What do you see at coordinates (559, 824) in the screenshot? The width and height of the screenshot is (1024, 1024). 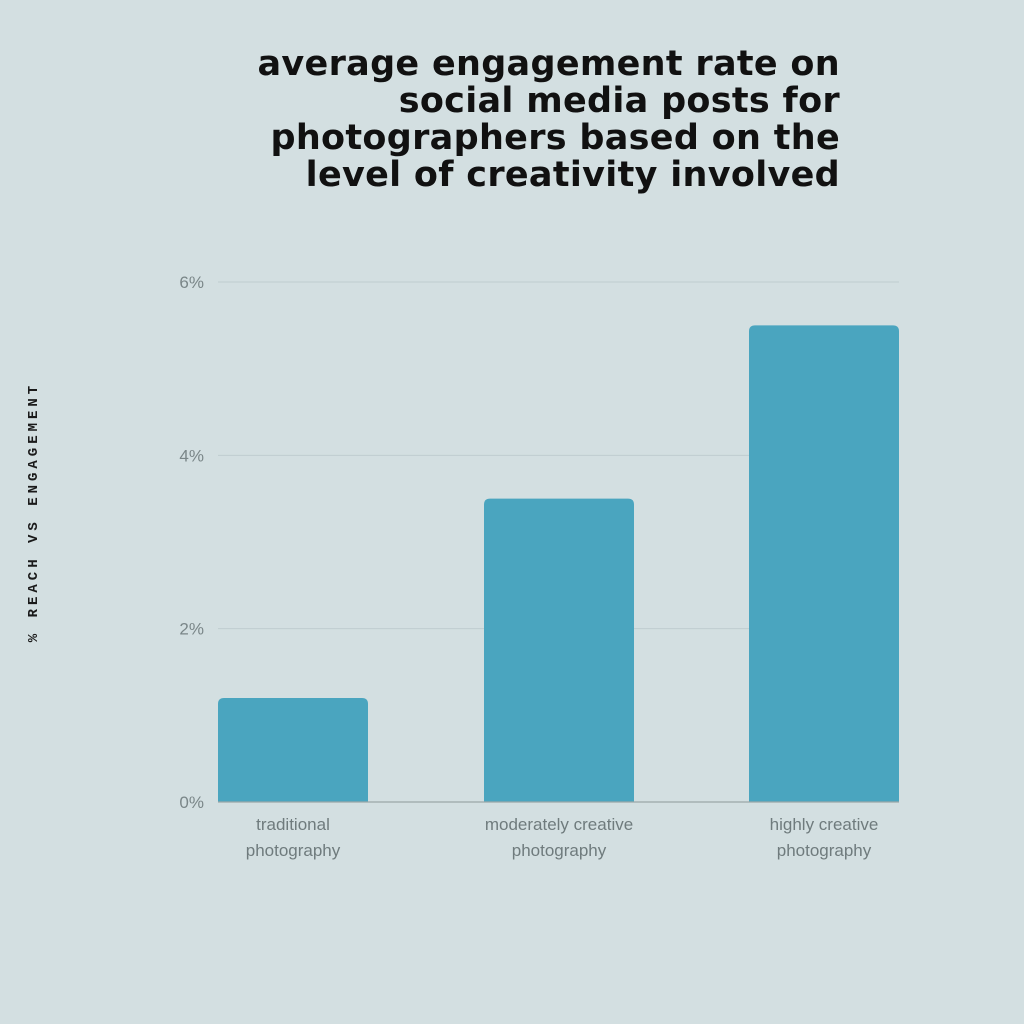 I see `x-tick-label: moderately creative` at bounding box center [559, 824].